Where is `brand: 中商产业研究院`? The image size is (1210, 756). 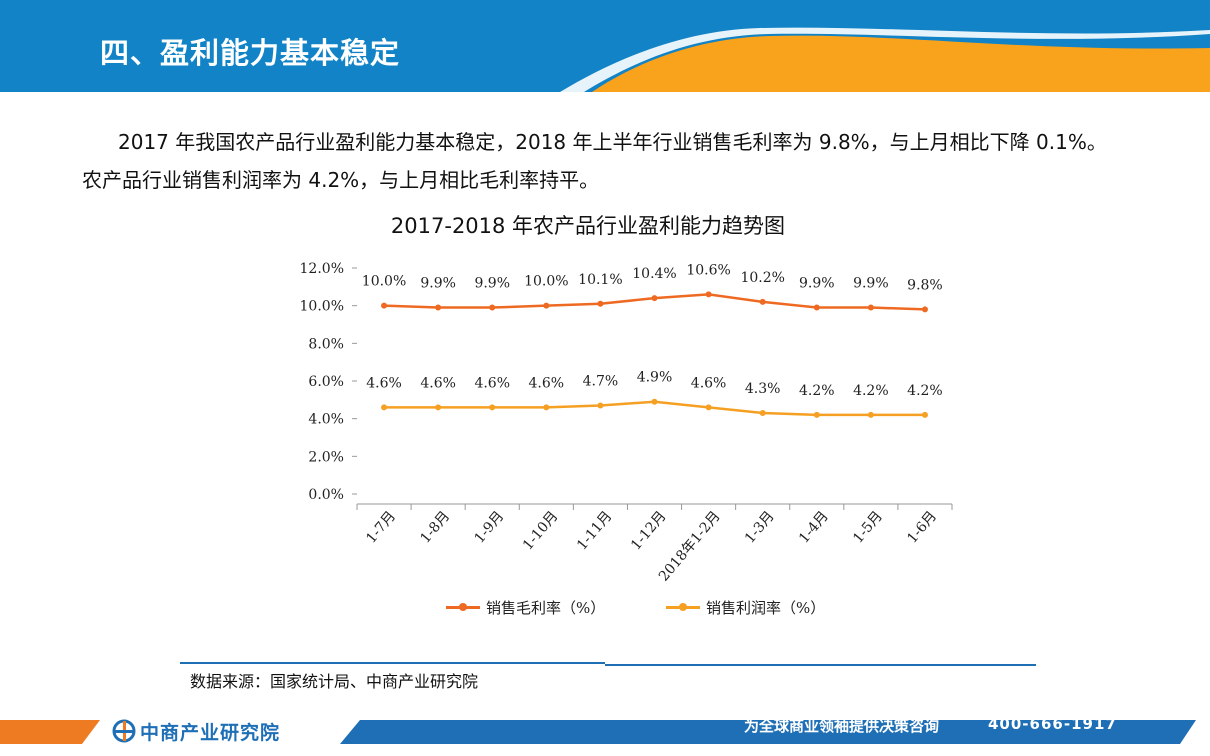 brand: 中商产业研究院 is located at coordinates (196, 731).